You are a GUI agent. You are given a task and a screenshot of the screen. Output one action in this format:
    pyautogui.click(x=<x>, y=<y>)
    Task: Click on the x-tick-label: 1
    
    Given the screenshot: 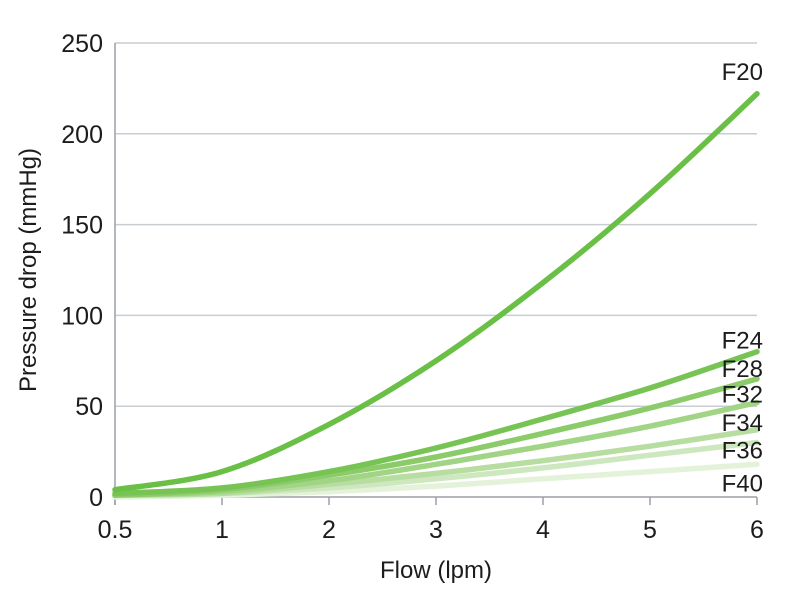 What is the action you would take?
    pyautogui.click(x=222, y=530)
    